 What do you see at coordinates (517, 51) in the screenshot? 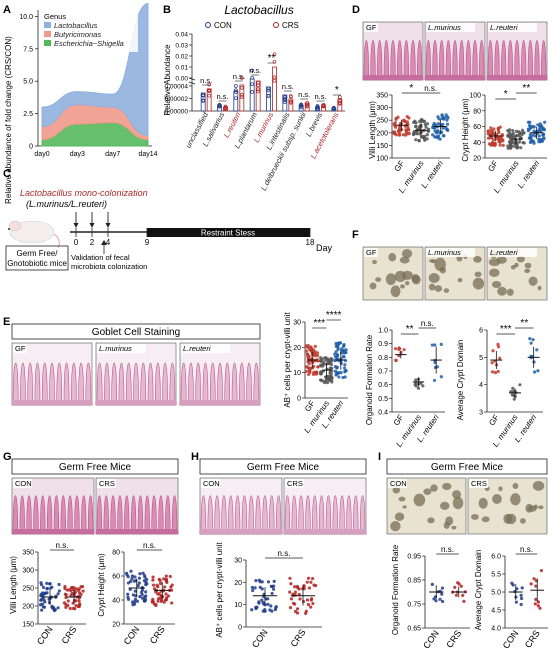
I see `d-image-2: L.reuteri` at bounding box center [517, 51].